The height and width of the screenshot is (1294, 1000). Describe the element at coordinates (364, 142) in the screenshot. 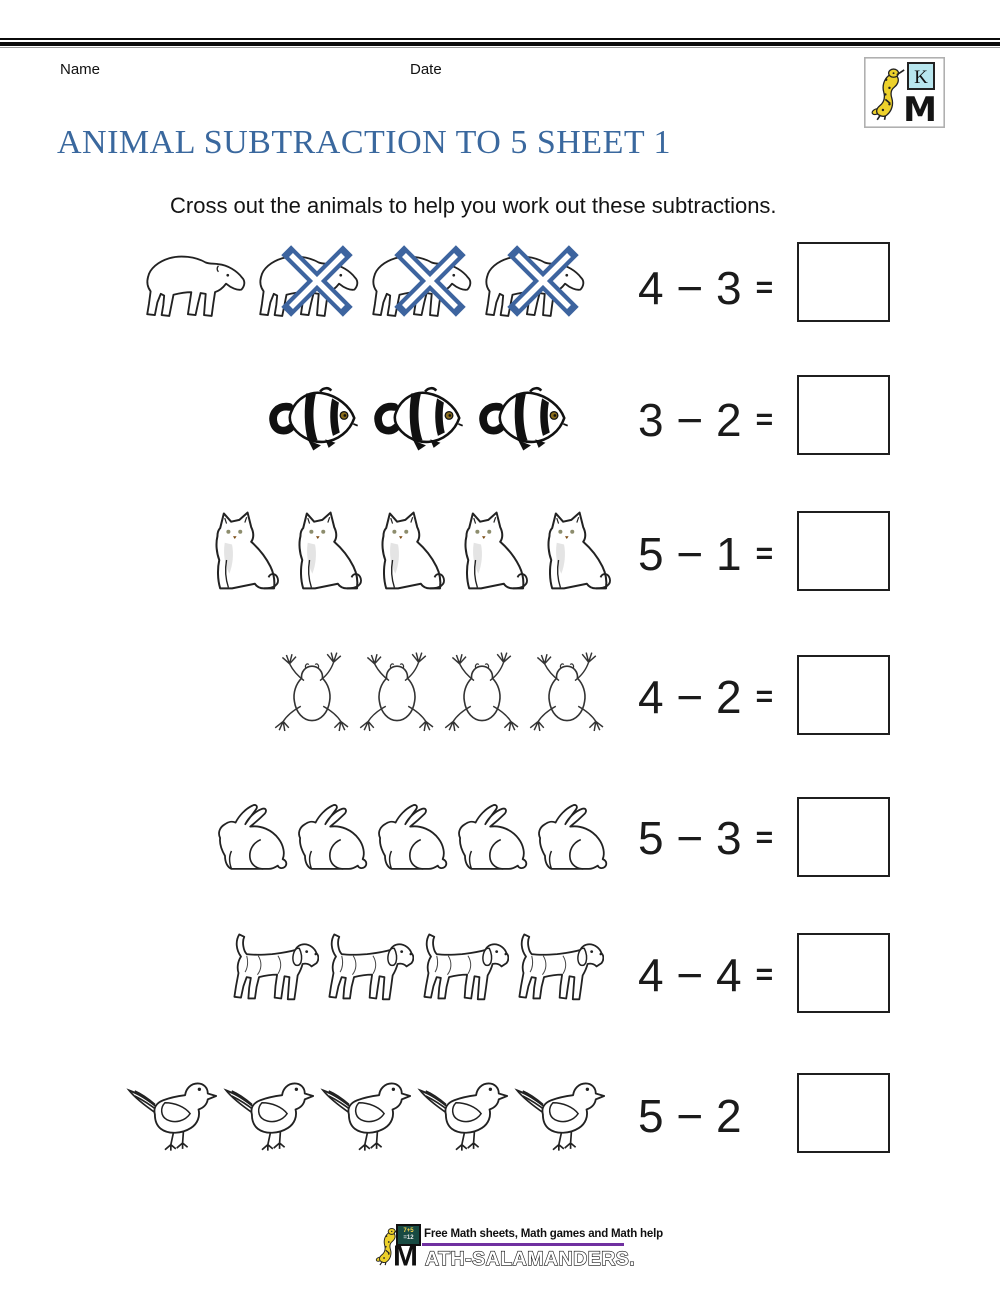

I see `page-title: ANIMAL SUBTRACTION TO 5 SHEET 1` at that location.